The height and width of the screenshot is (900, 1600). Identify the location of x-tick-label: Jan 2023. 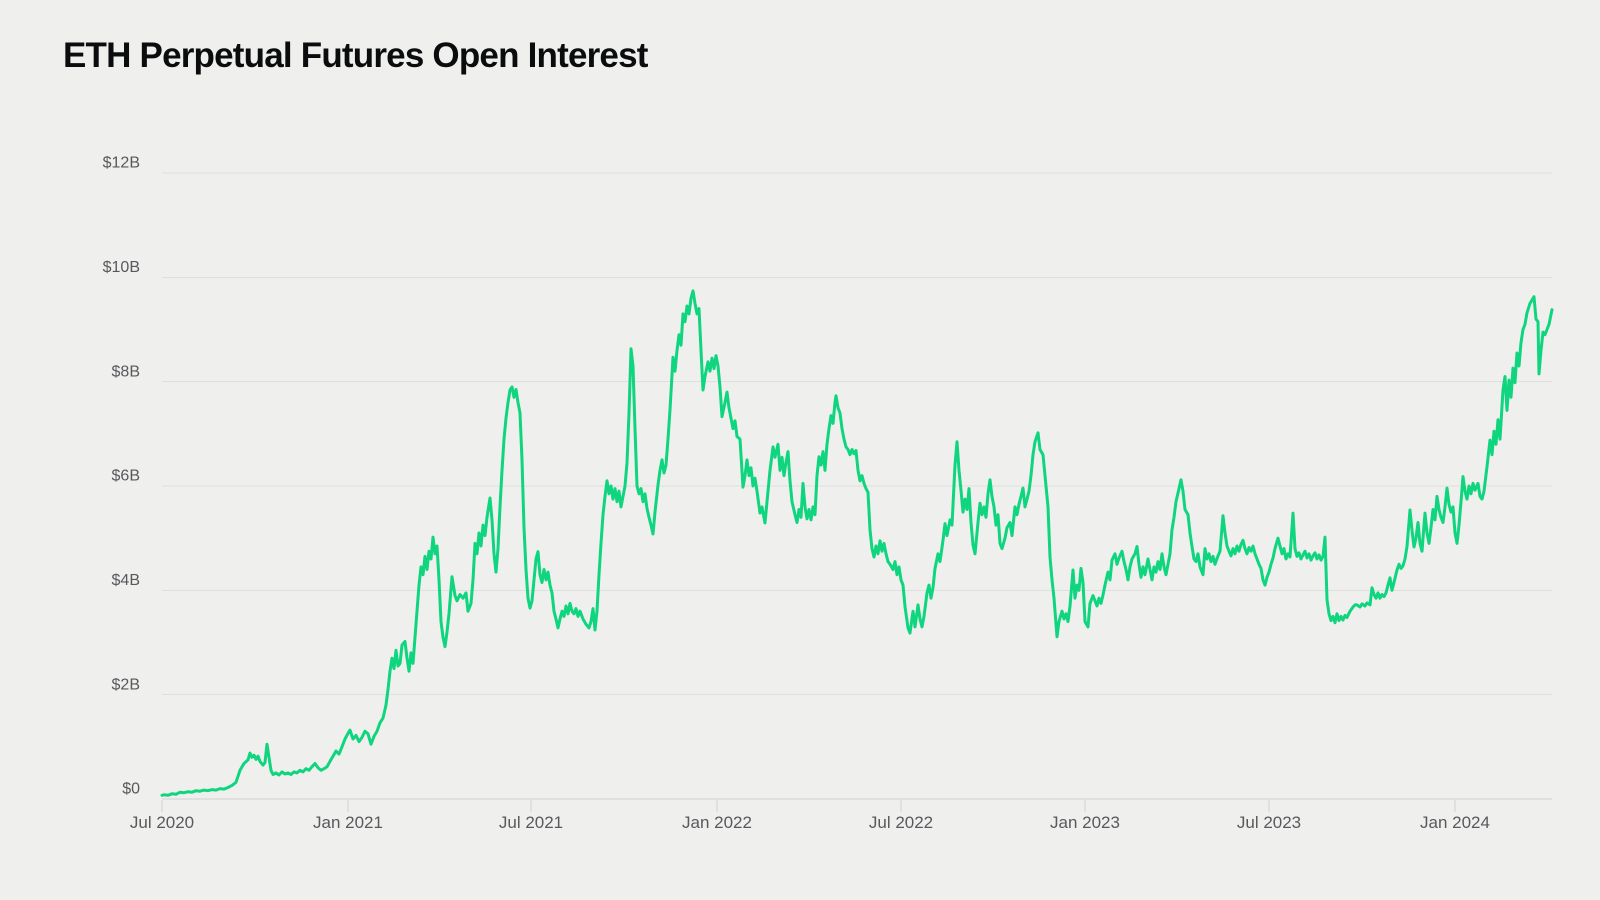
(1085, 822).